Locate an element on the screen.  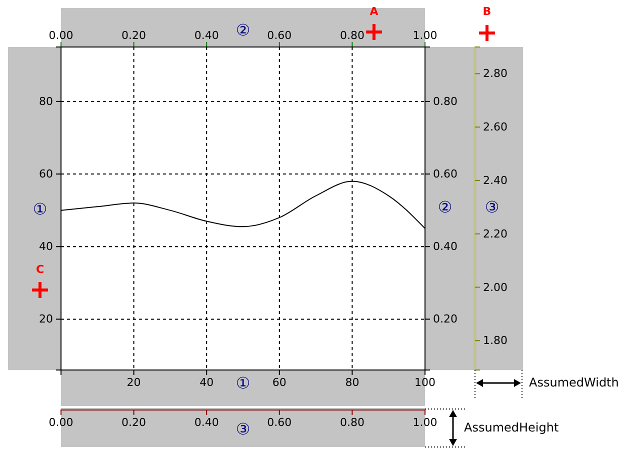
x-tick-label: 80 is located at coordinates (352, 382).